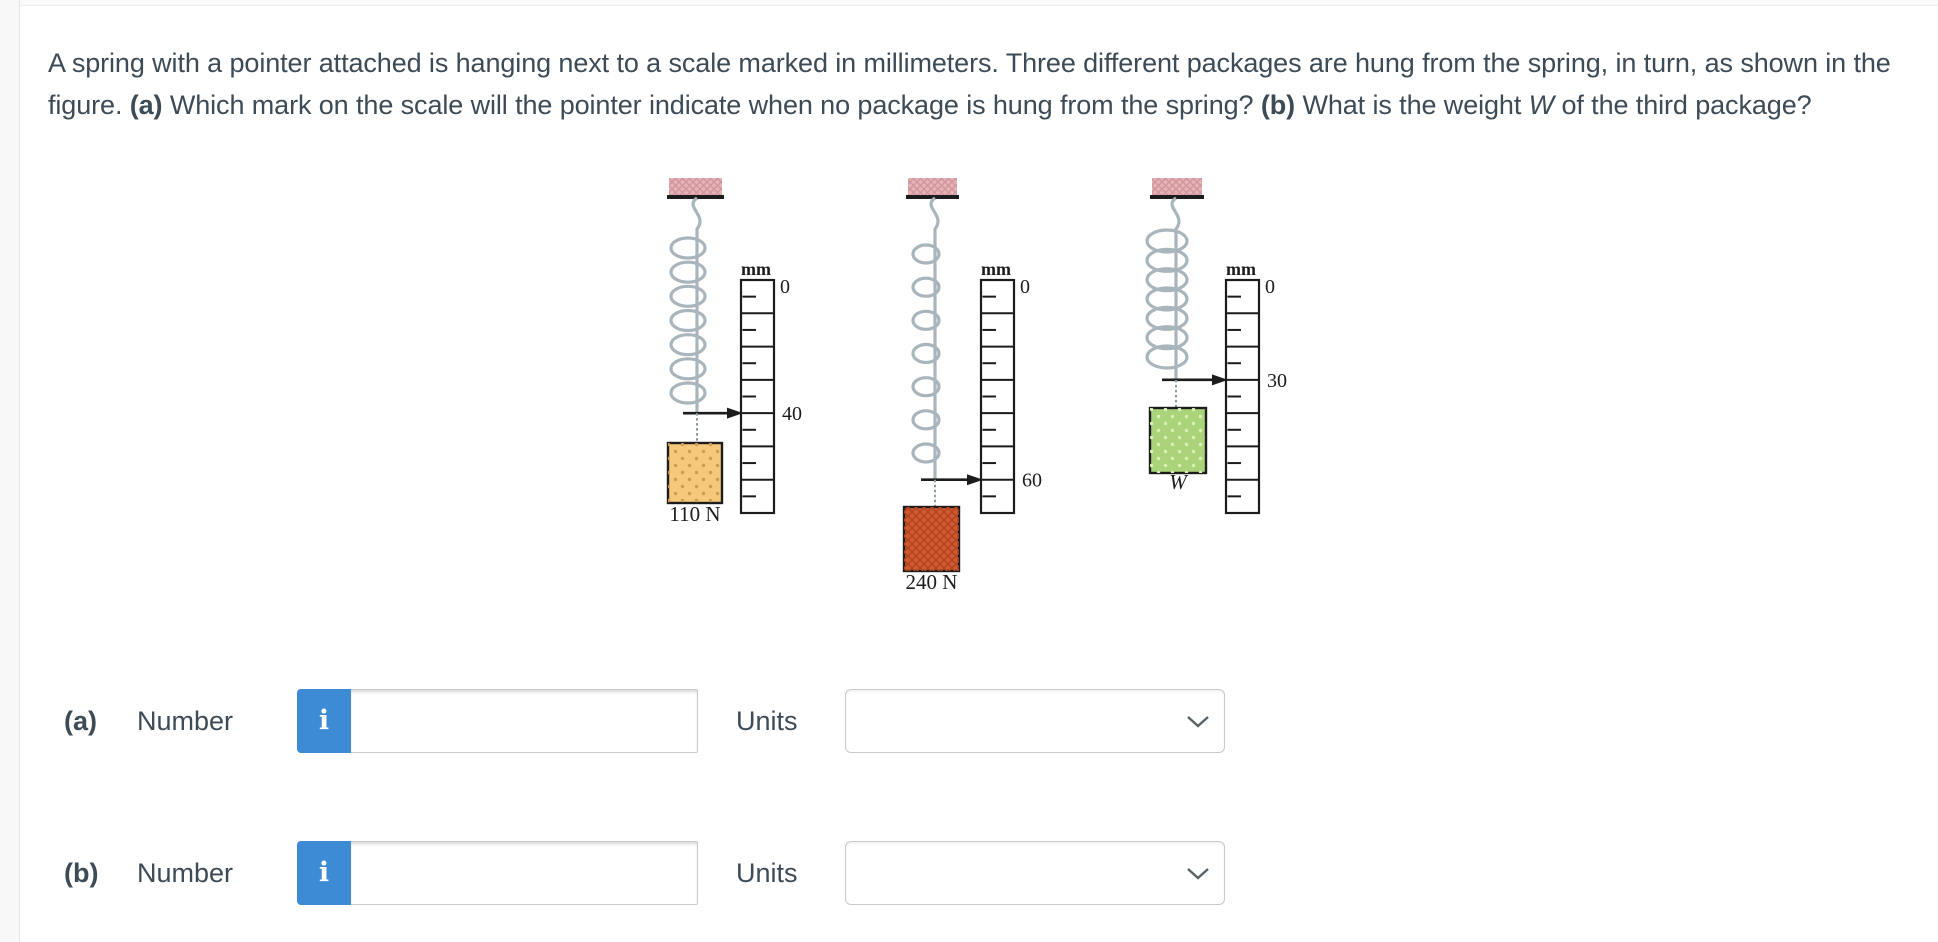  Describe the element at coordinates (792, 414) in the screenshot. I see `svg-text: 40` at that location.